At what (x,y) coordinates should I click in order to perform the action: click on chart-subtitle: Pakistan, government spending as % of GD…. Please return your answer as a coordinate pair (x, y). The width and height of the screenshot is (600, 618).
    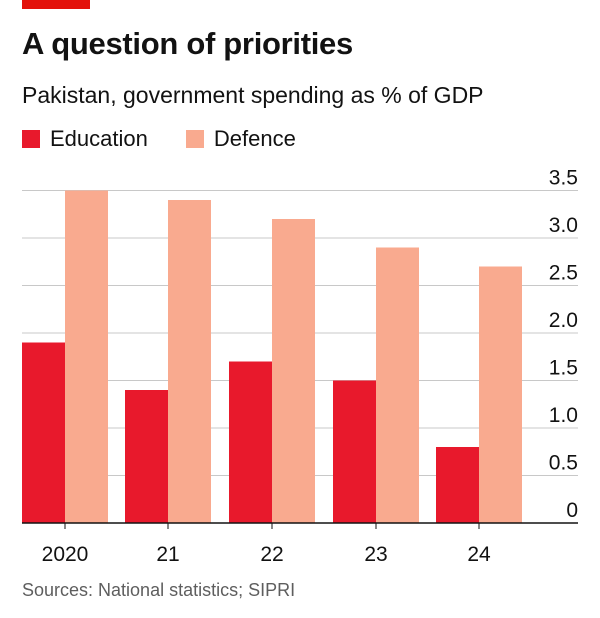
    Looking at the image, I should click on (253, 95).